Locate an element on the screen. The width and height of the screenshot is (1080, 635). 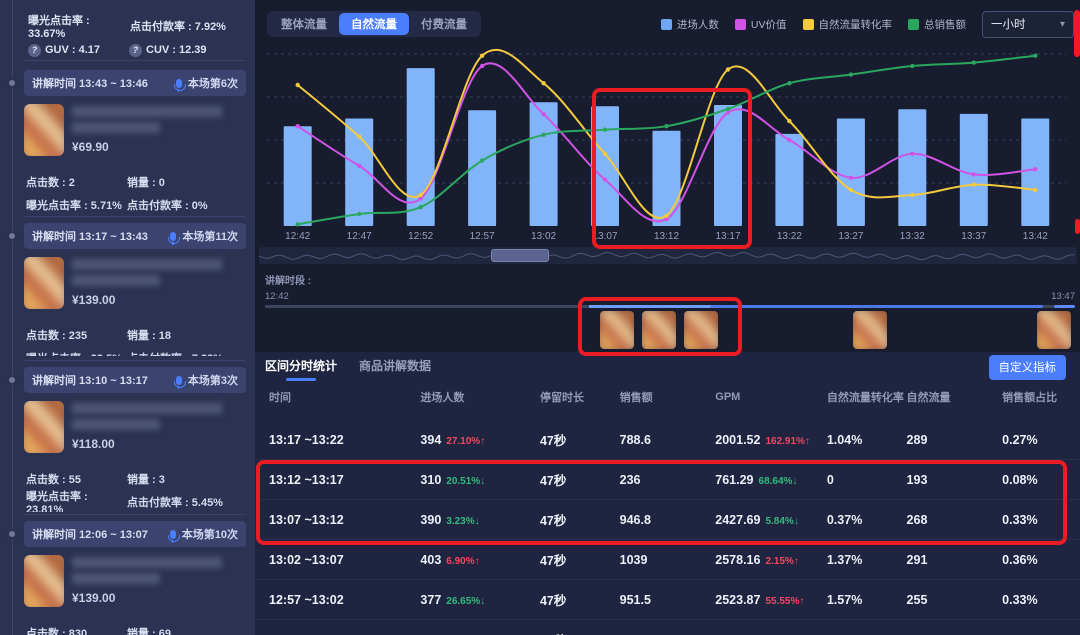
legend-label: 自然流量转化率 is located at coordinates (855, 24).